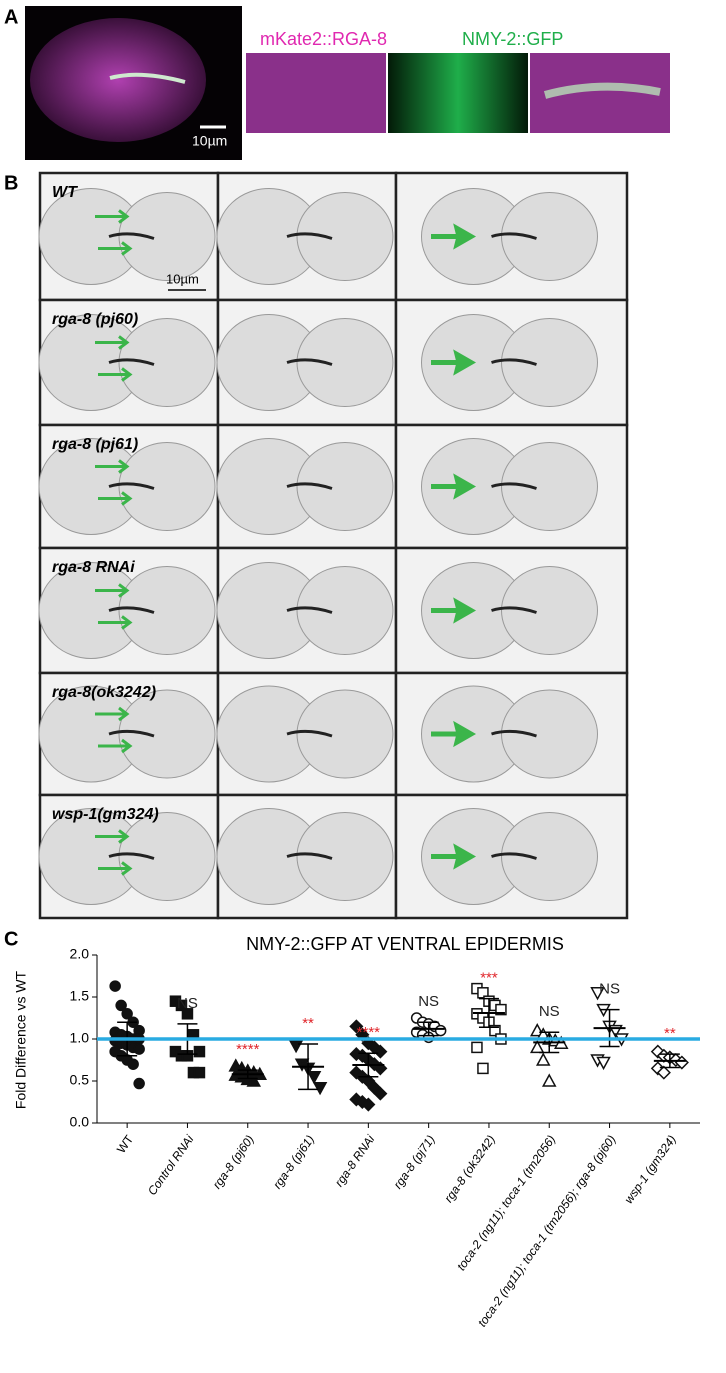 The width and height of the screenshot is (726, 1373). I want to click on row-label: rga-8 (pj61), so click(95, 444).